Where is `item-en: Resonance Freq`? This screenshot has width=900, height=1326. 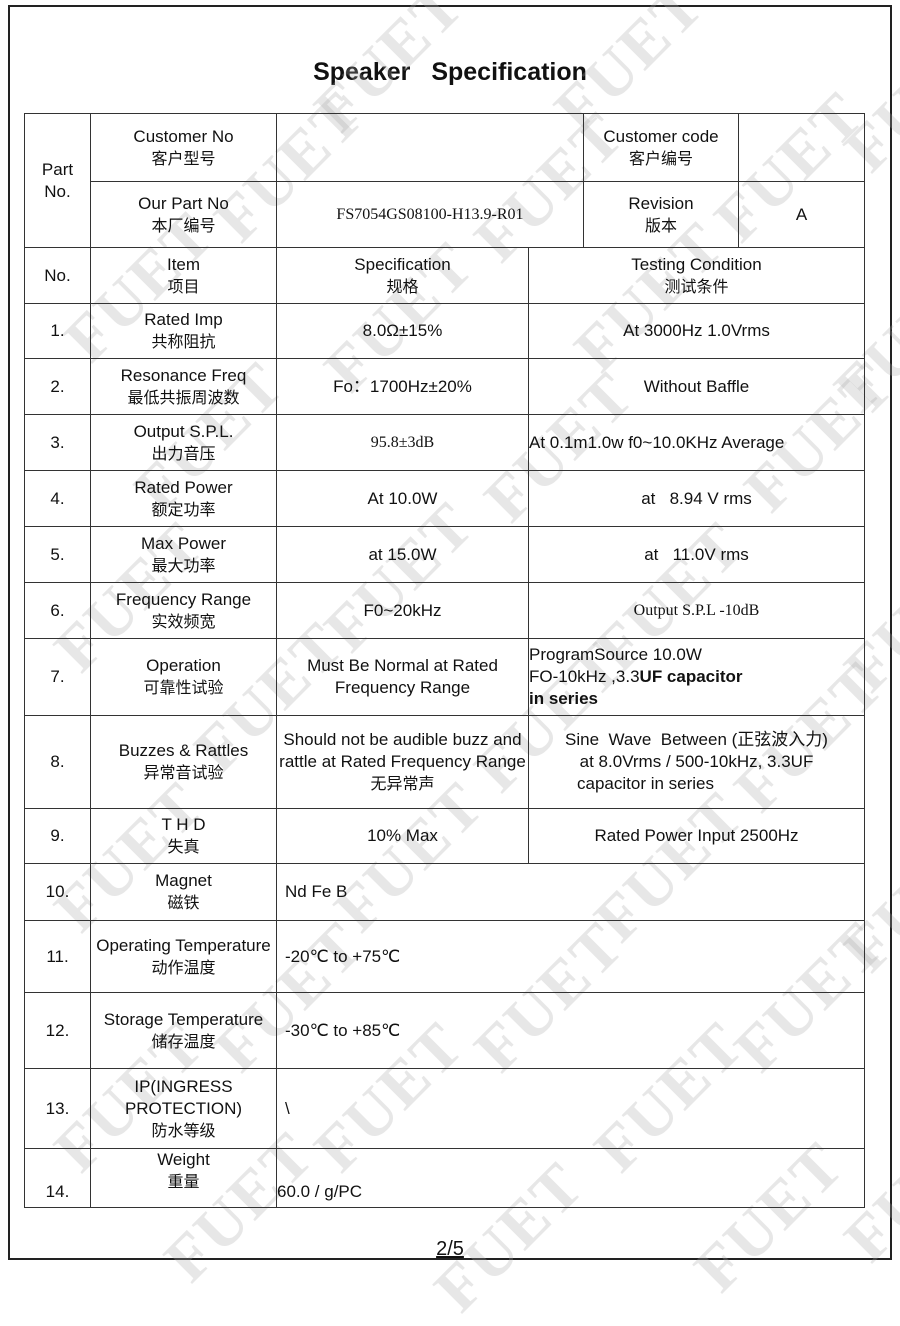
item-en: Resonance Freq is located at coordinates (183, 375).